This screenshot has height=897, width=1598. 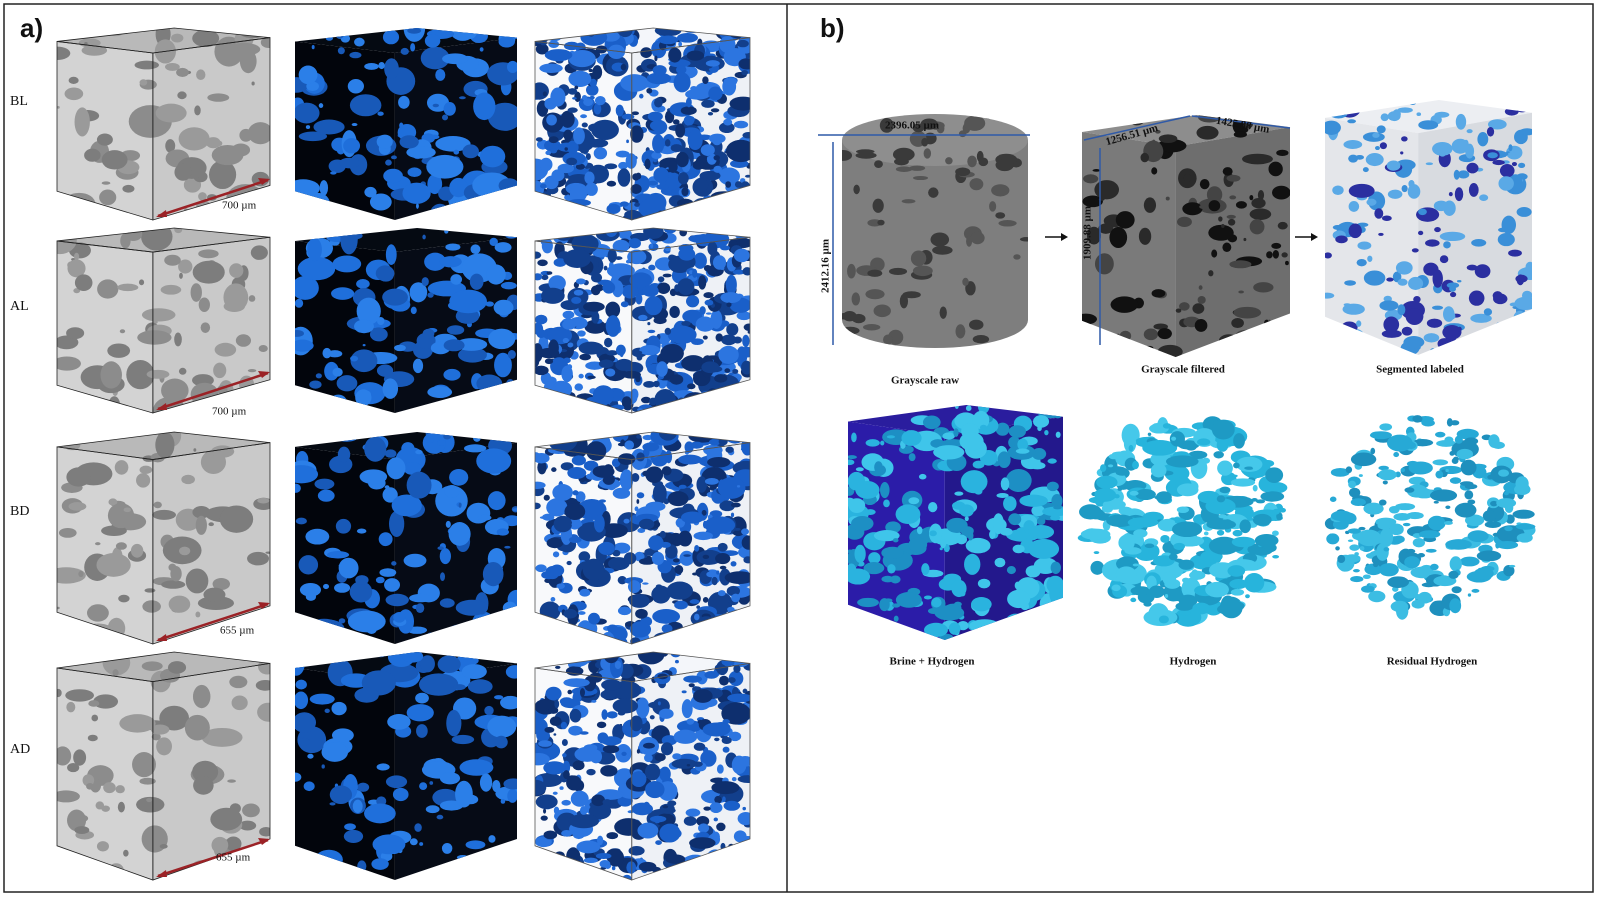 What do you see at coordinates (1420, 370) in the screenshot?
I see `caption: Segmented labeled` at bounding box center [1420, 370].